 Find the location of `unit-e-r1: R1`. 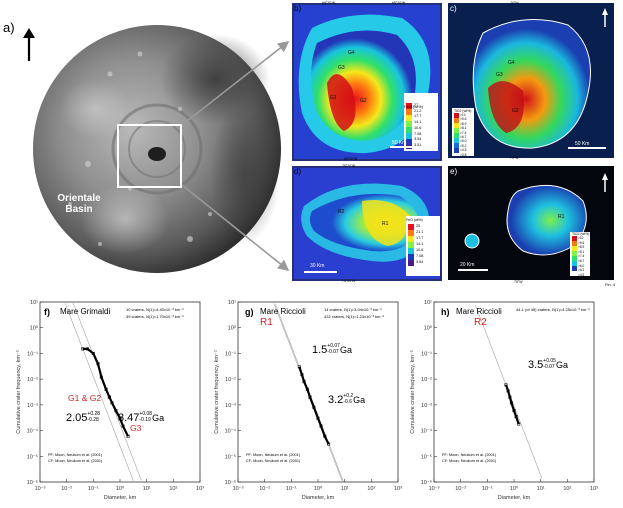

unit-e-r1: R1 is located at coordinates (561, 217).